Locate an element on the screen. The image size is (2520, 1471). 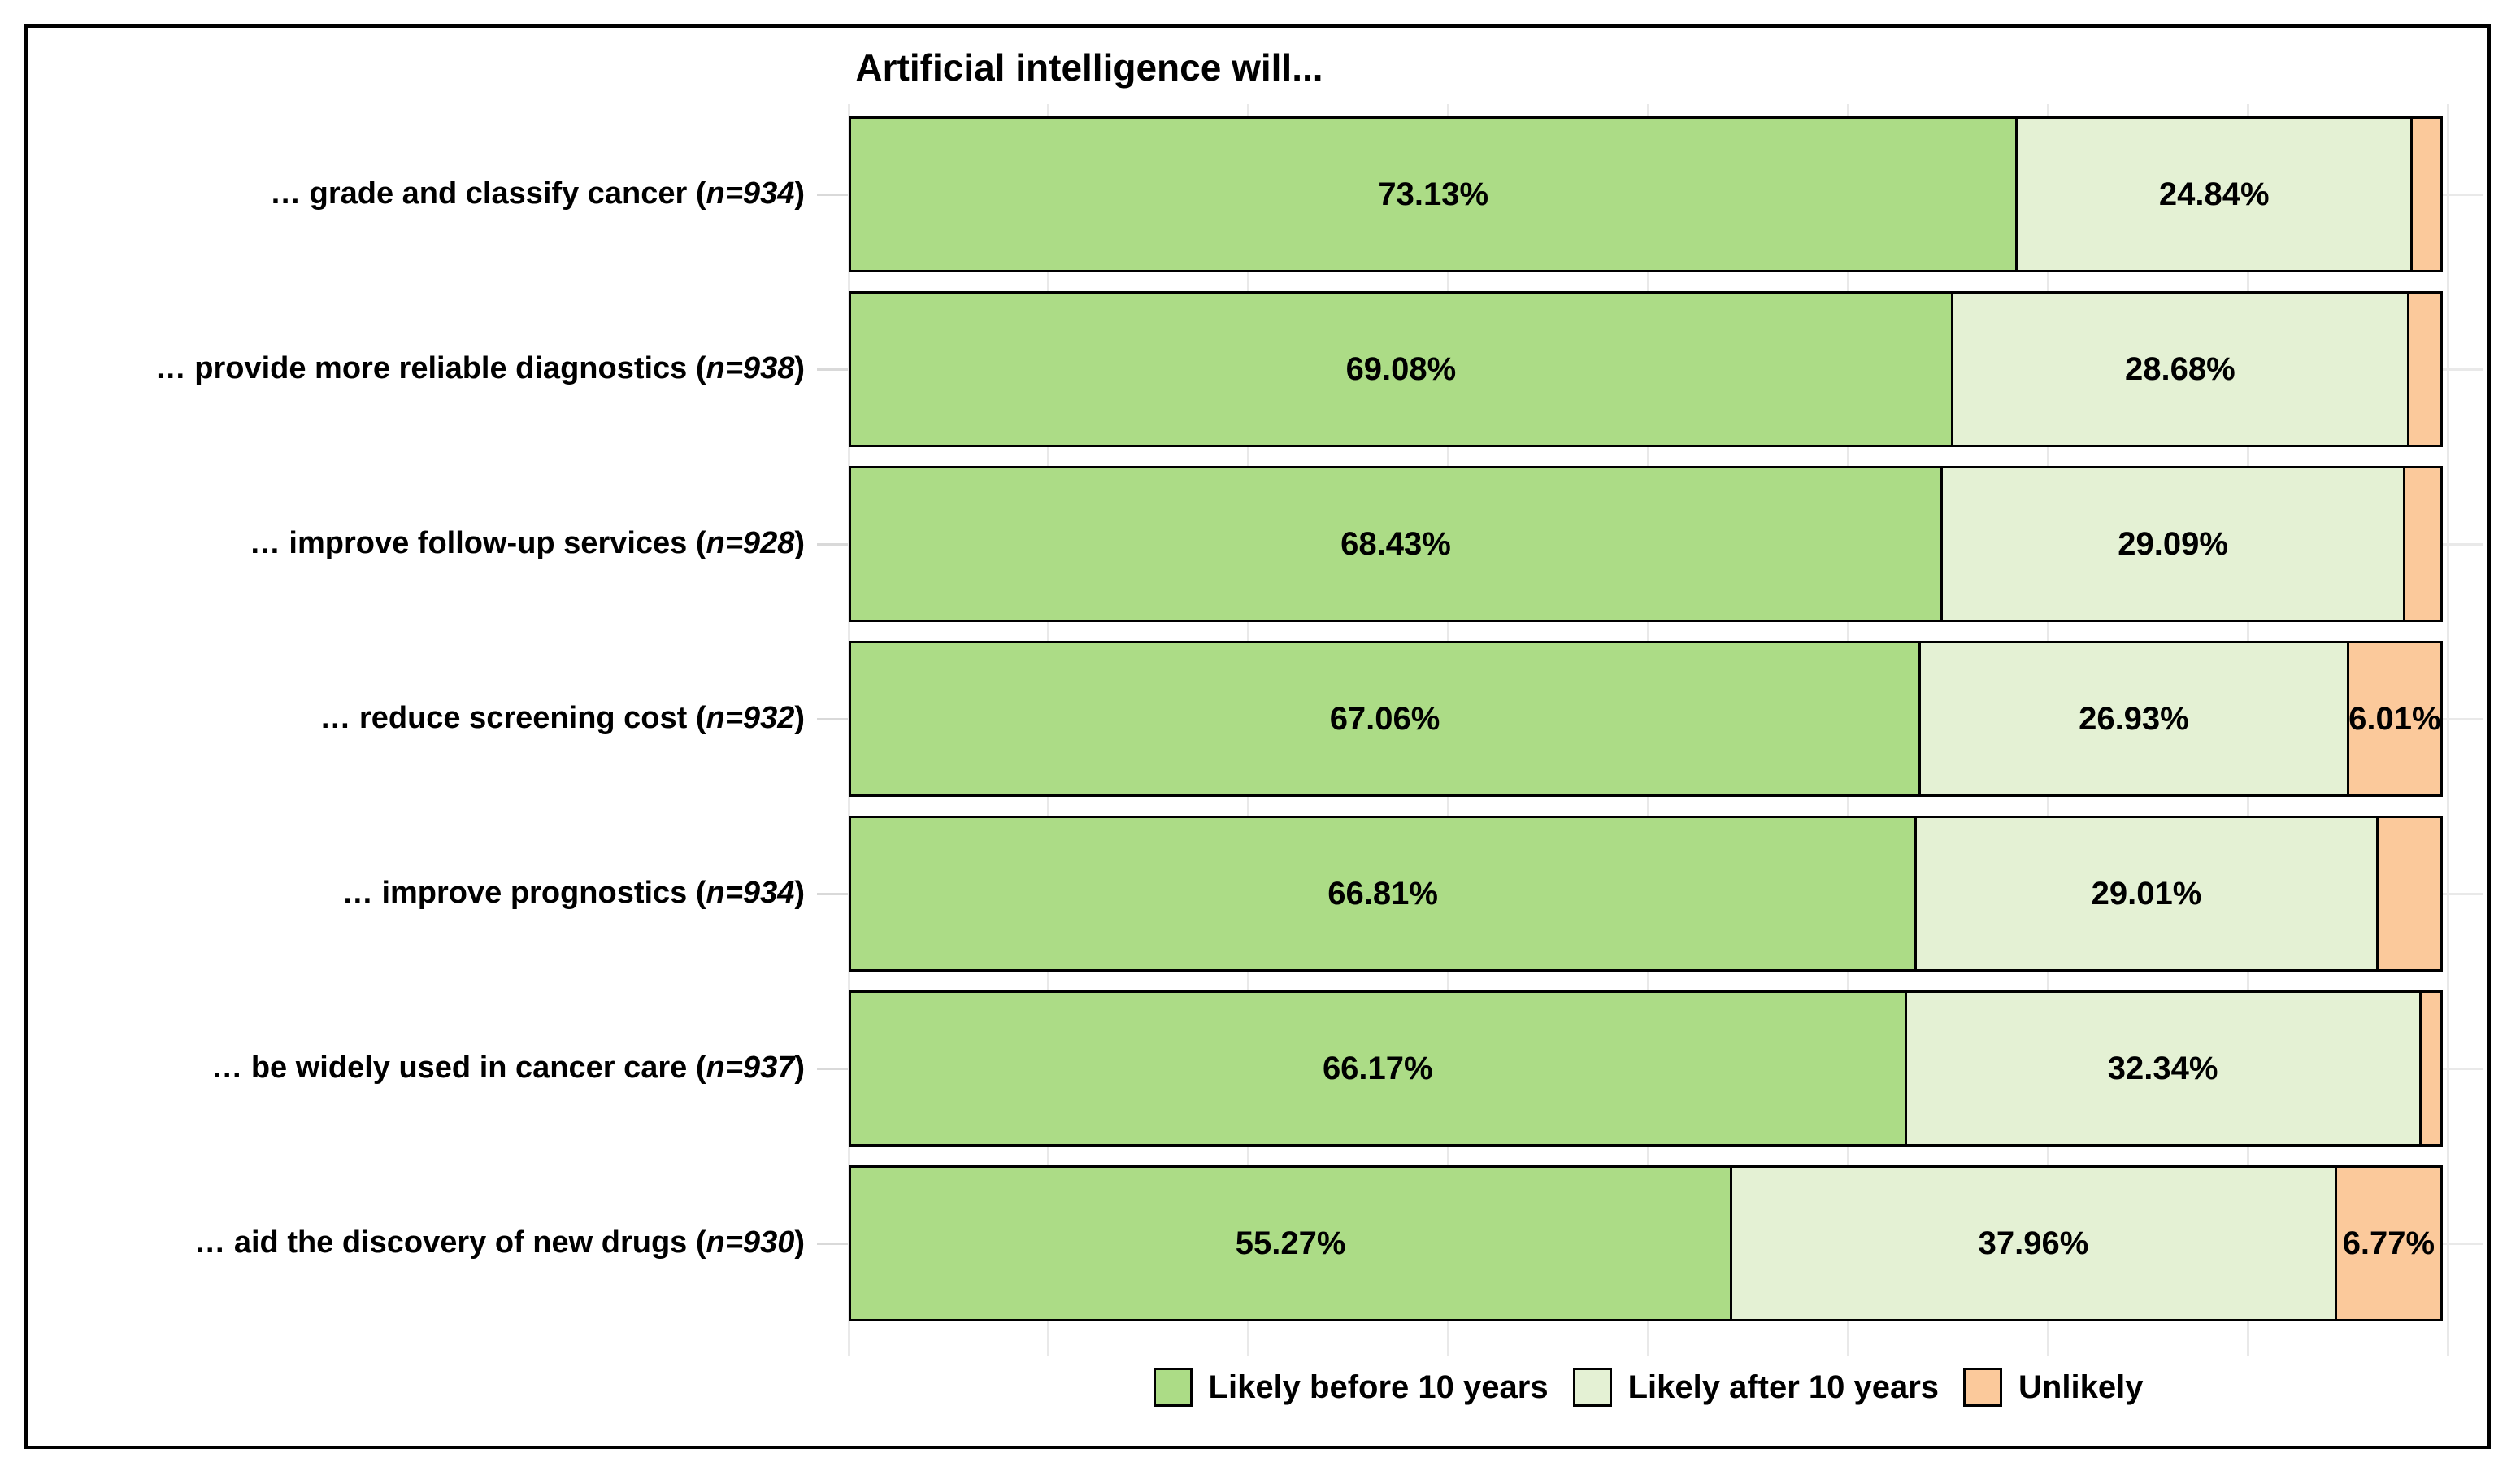
segment-value-label: 29.09% is located at coordinates (2173, 543).